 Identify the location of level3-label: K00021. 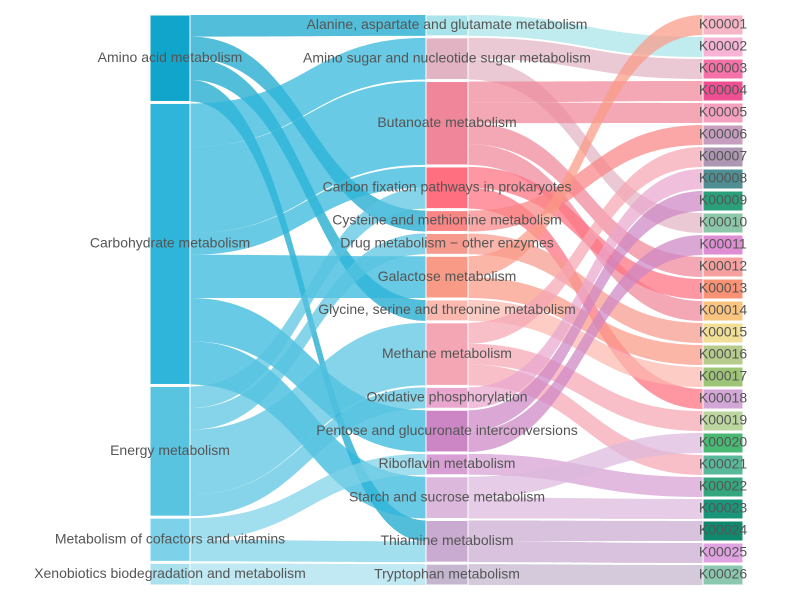
(723, 464).